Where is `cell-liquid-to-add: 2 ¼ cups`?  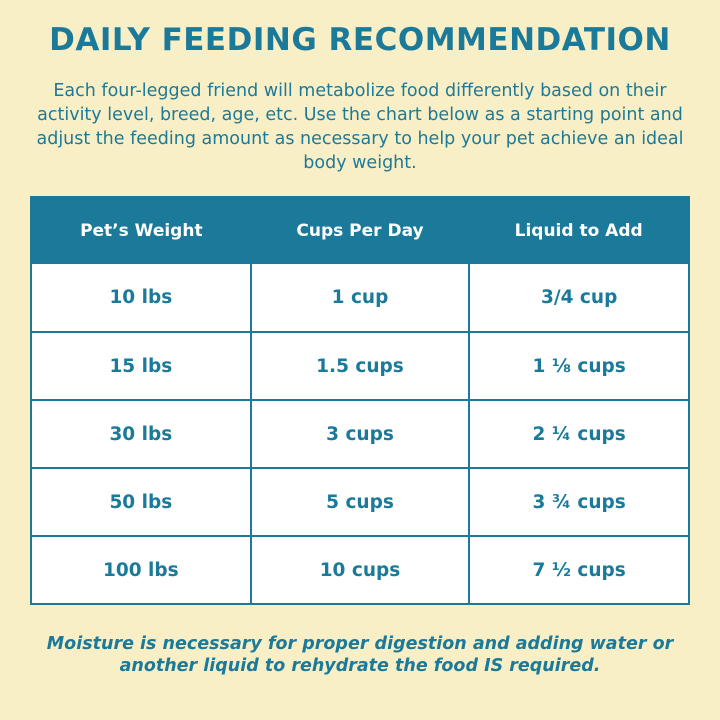
cell-liquid-to-add: 2 ¼ cups is located at coordinates (578, 434).